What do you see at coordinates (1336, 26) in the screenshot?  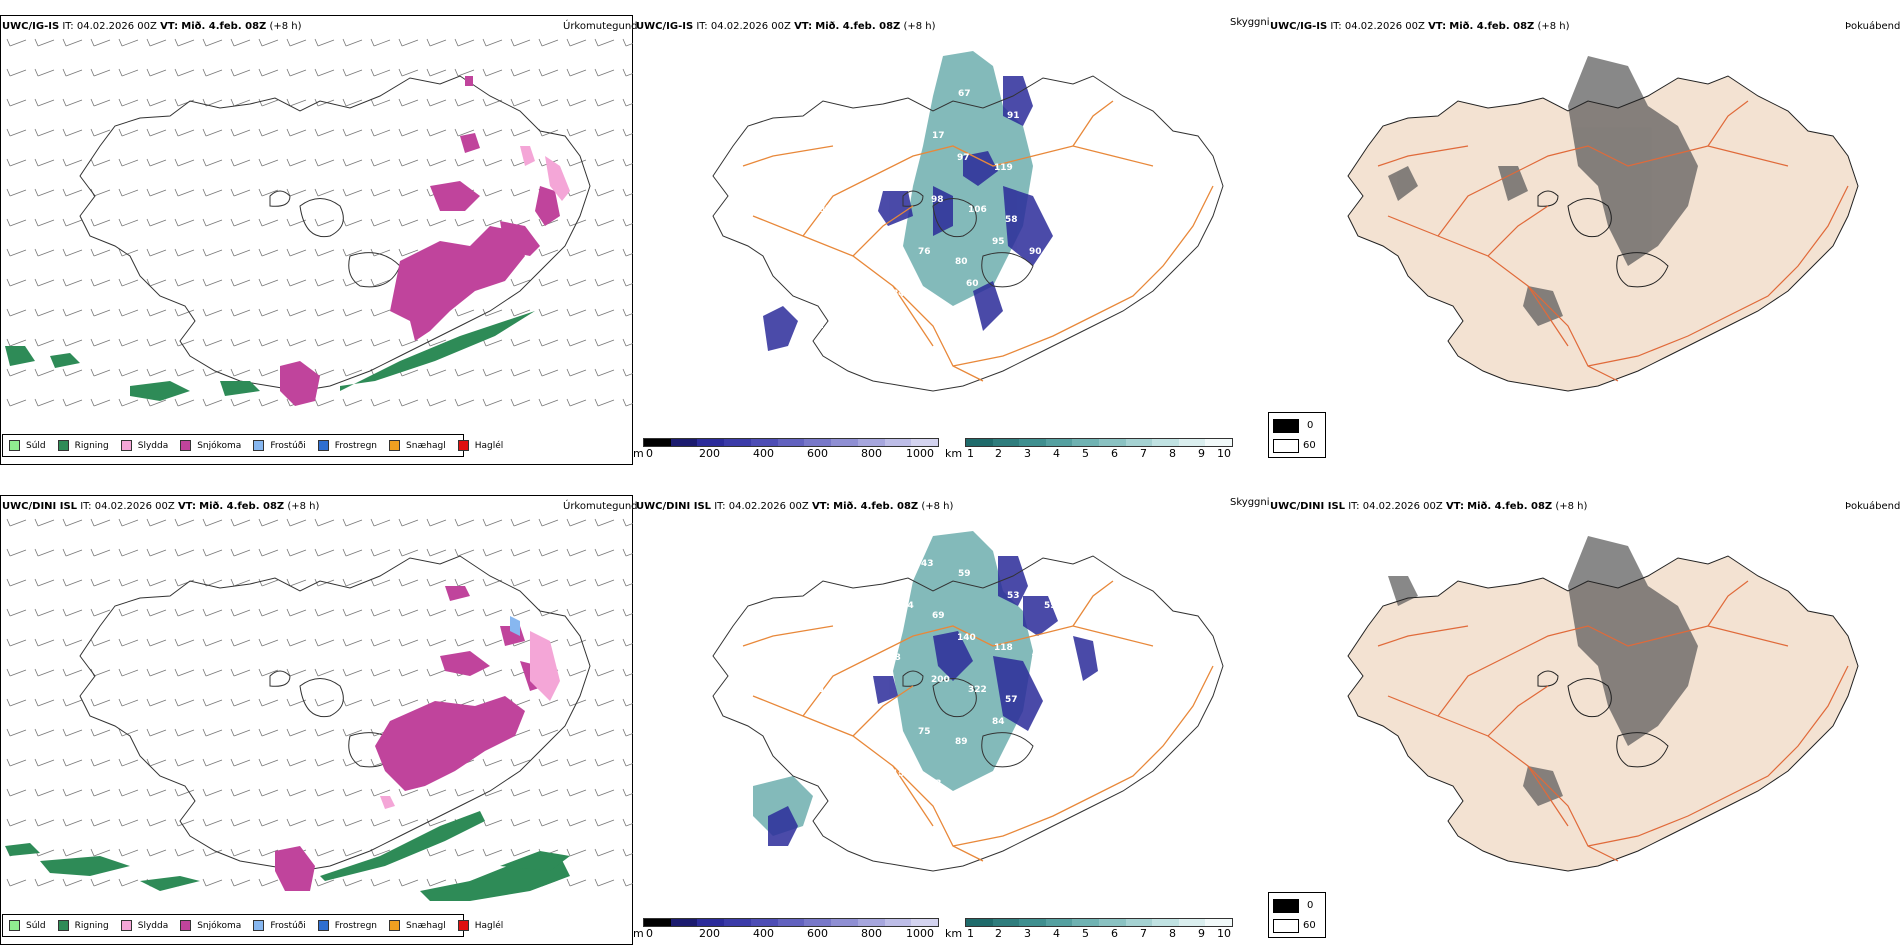 I see `it-label: IT:` at bounding box center [1336, 26].